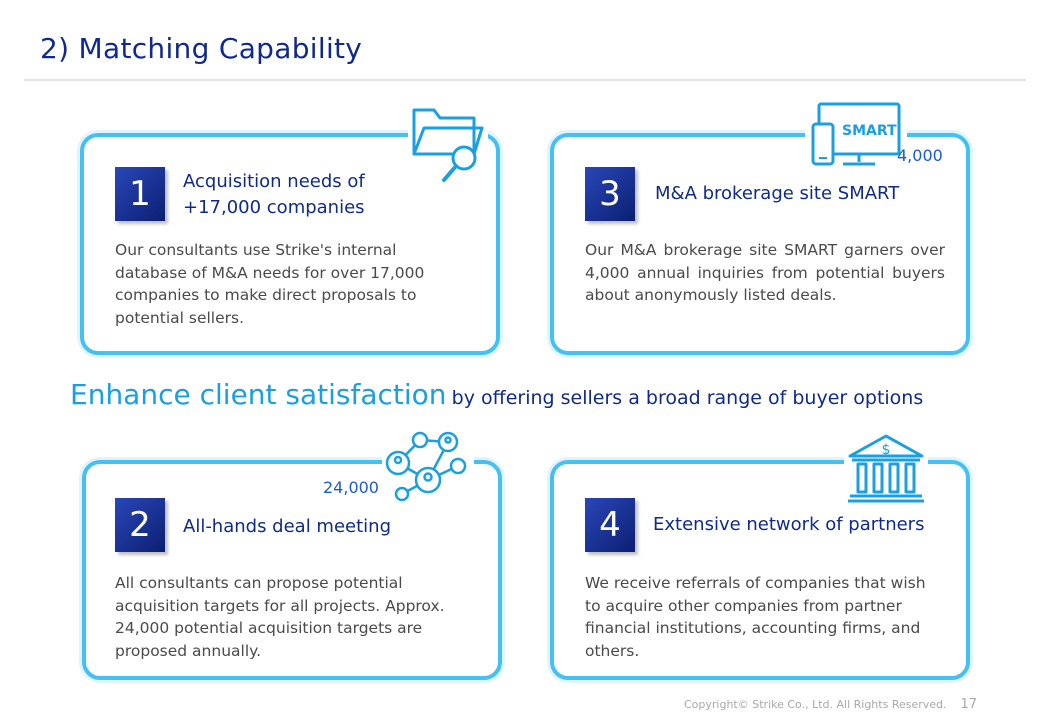  What do you see at coordinates (969, 704) in the screenshot?
I see `page-number: 17` at bounding box center [969, 704].